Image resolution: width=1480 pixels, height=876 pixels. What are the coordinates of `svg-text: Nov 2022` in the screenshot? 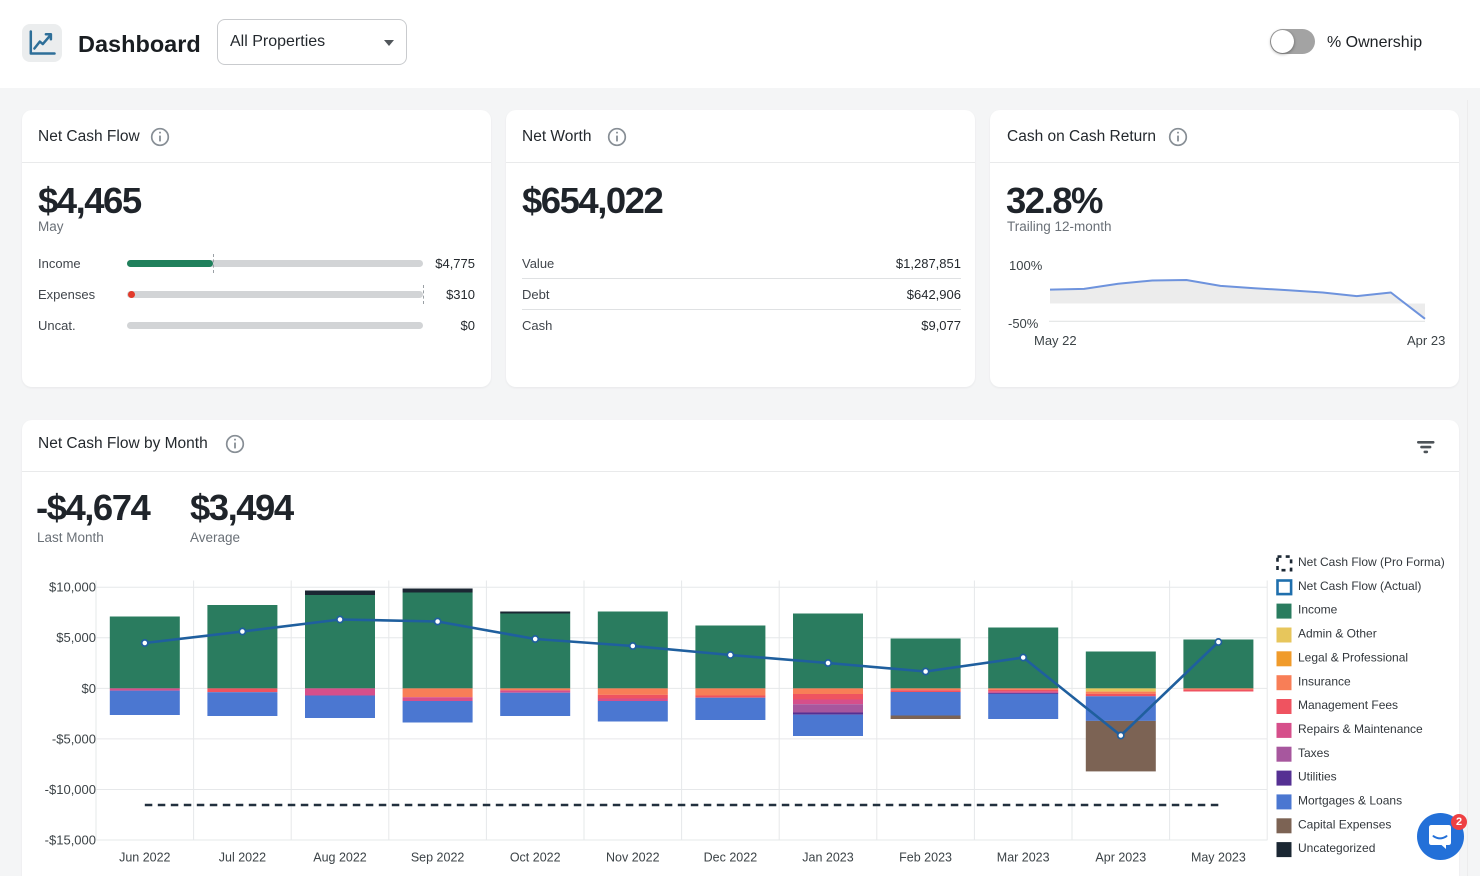 It's located at (633, 858).